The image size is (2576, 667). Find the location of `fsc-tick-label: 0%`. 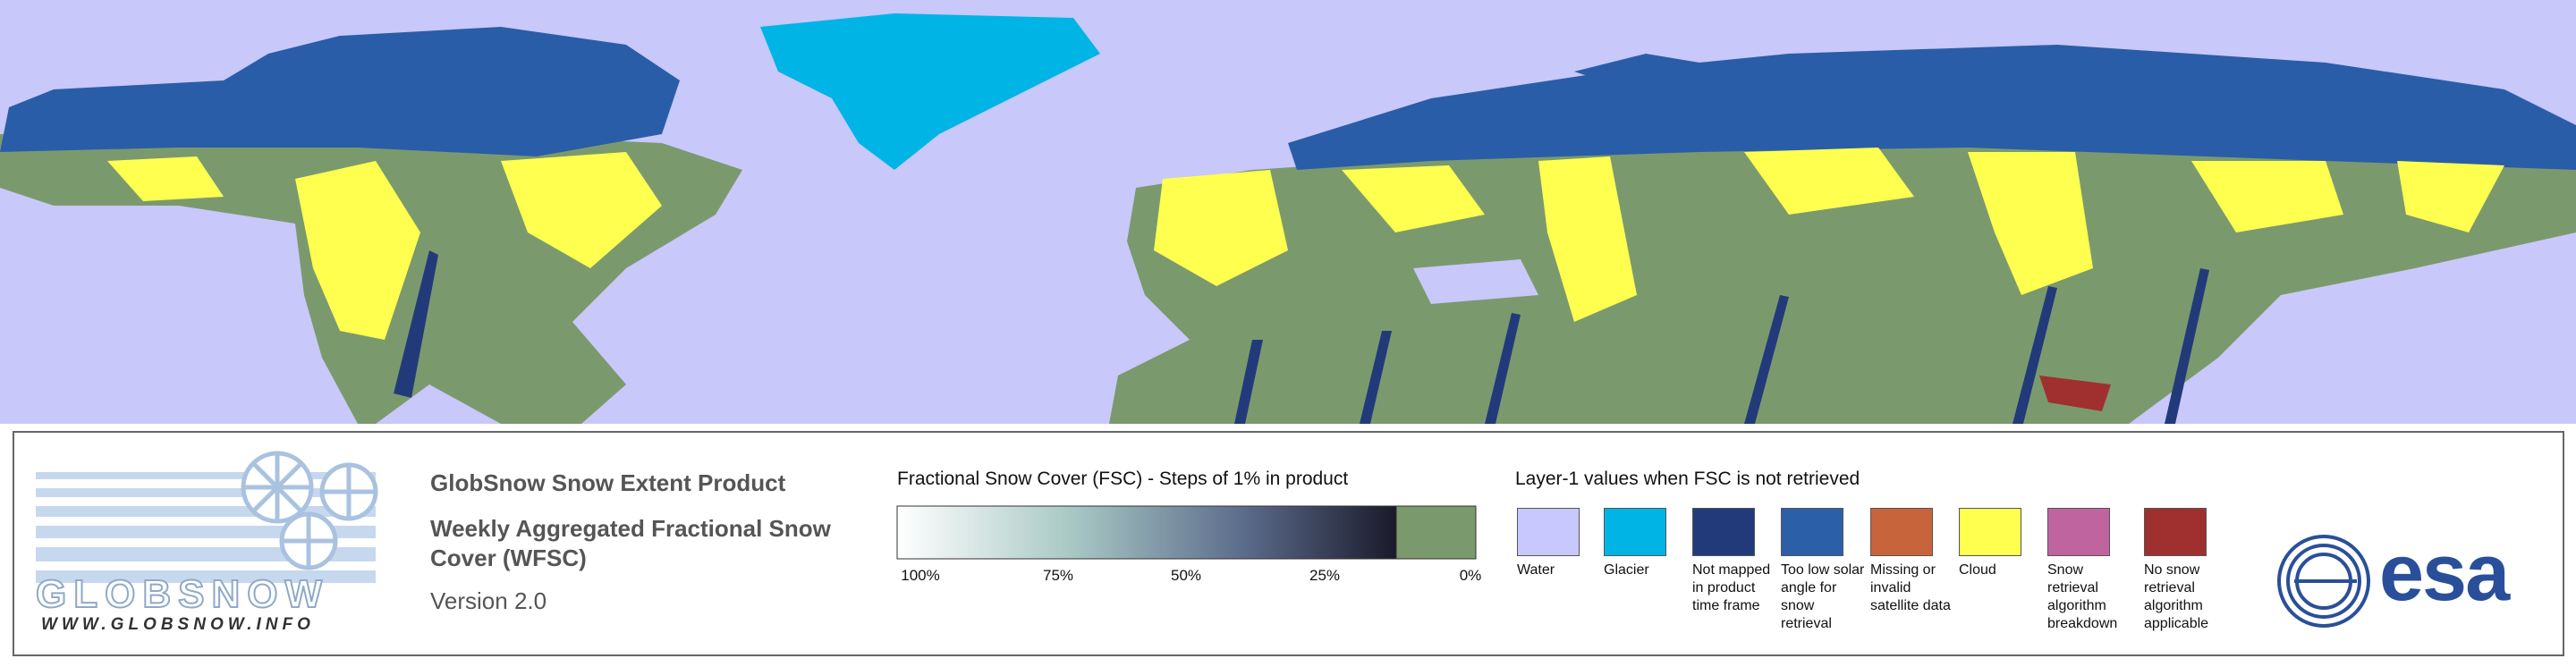

fsc-tick-label: 0% is located at coordinates (1470, 575).